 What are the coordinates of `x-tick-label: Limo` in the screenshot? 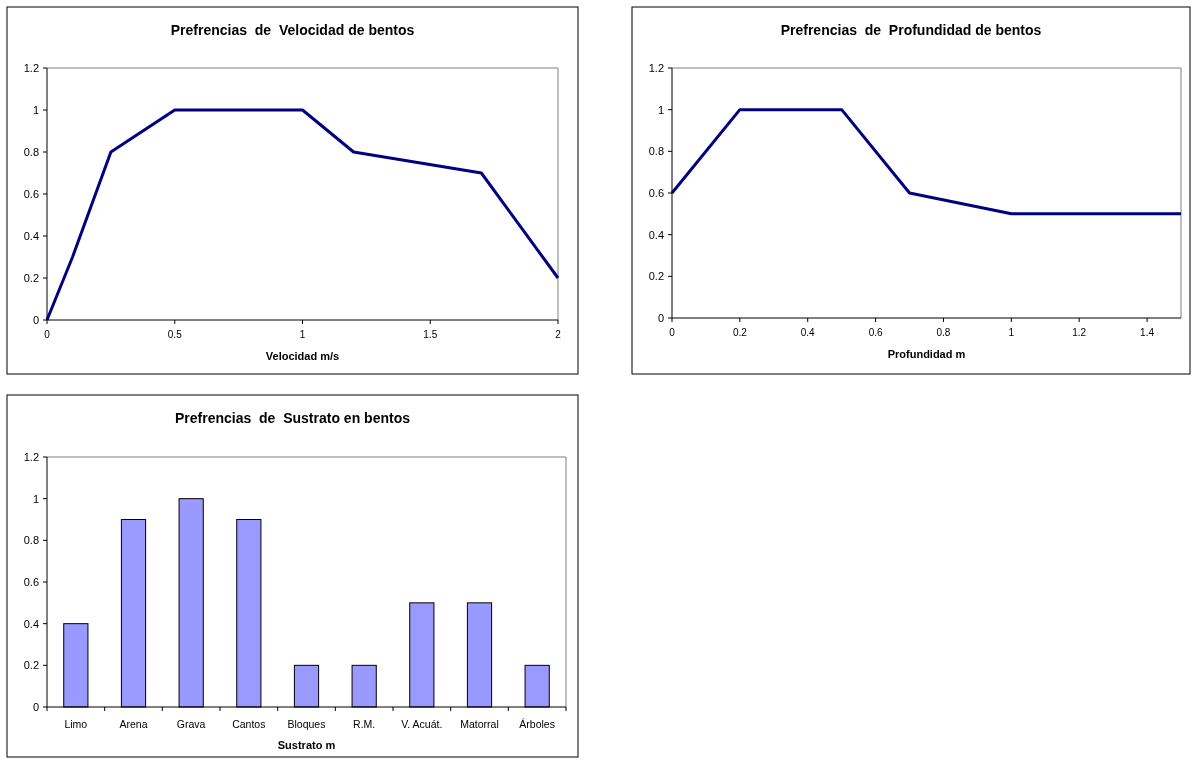 It's located at (76, 724).